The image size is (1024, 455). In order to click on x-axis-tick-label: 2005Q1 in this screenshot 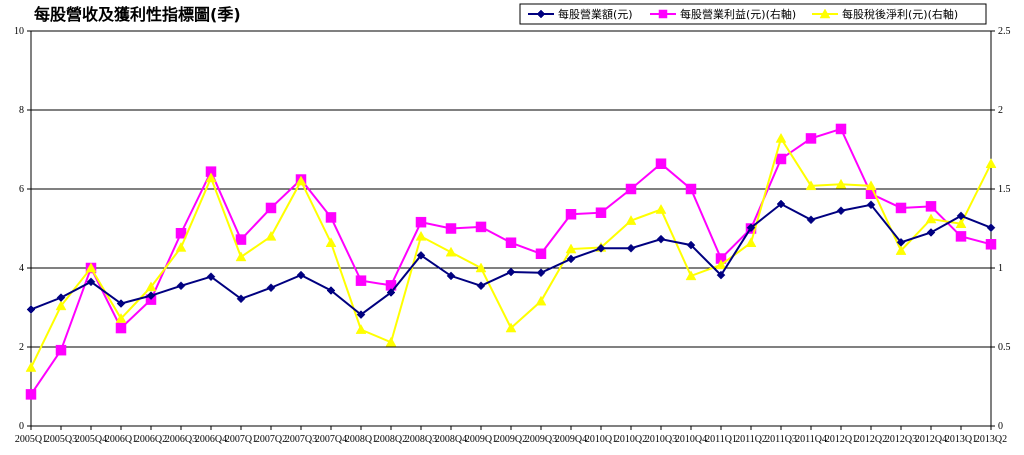, I will do `click(31, 439)`.